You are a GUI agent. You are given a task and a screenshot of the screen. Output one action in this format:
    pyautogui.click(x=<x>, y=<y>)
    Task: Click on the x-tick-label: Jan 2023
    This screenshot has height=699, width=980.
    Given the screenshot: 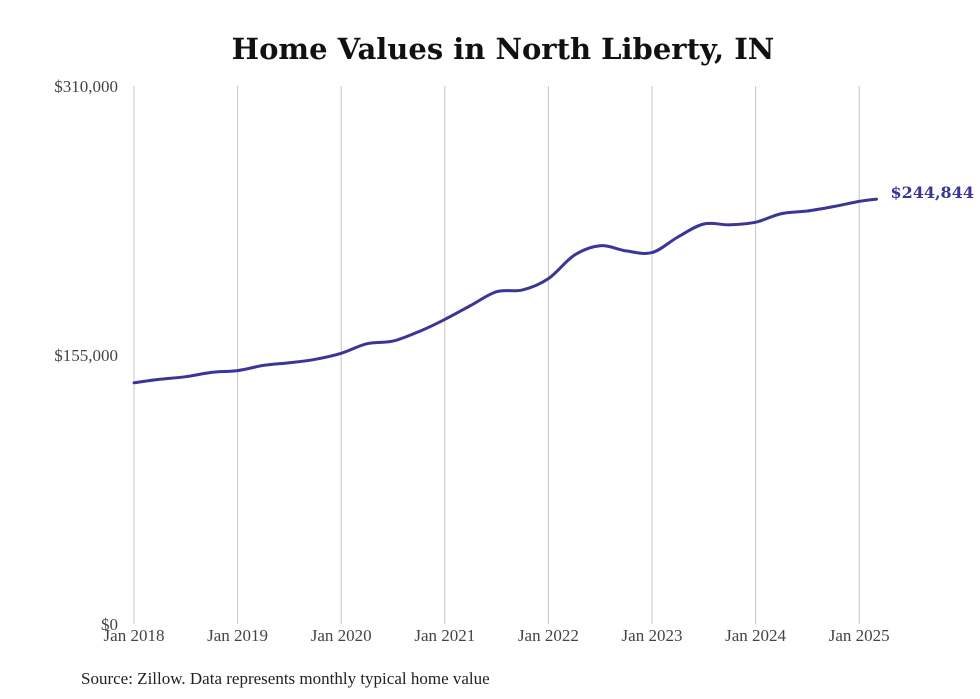 What is the action you would take?
    pyautogui.click(x=652, y=635)
    